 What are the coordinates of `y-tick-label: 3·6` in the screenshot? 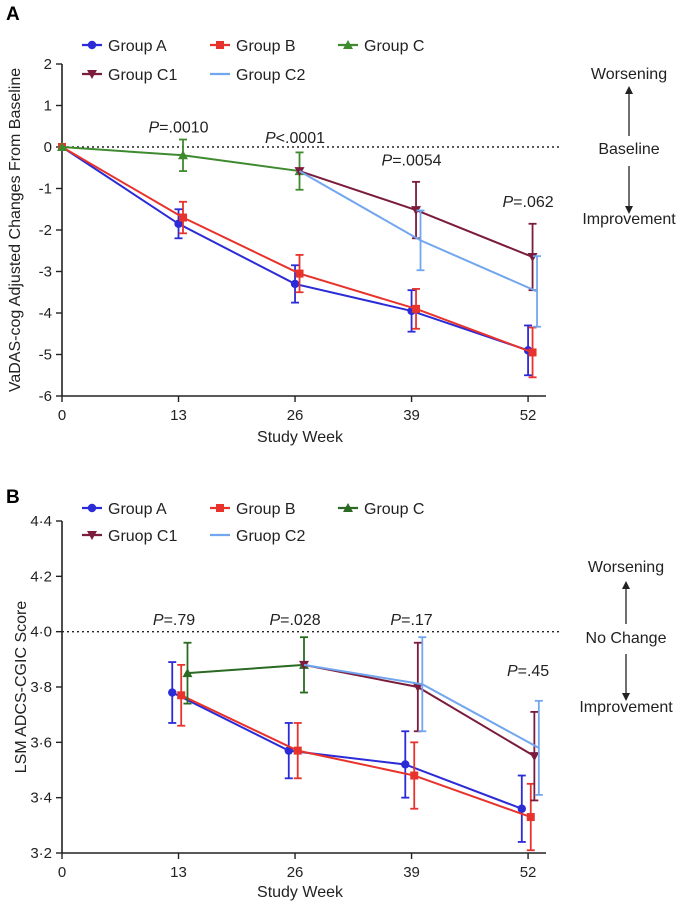 It's located at (41, 742).